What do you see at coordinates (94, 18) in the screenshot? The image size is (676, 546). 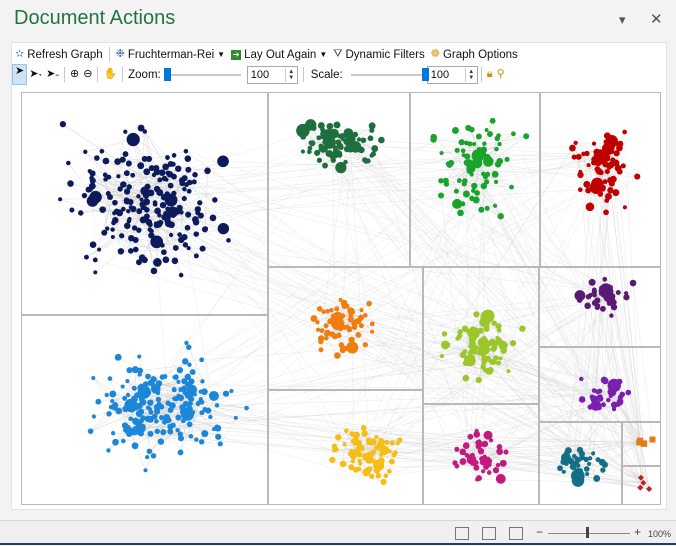 I see `pane-title: Document Actions` at bounding box center [94, 18].